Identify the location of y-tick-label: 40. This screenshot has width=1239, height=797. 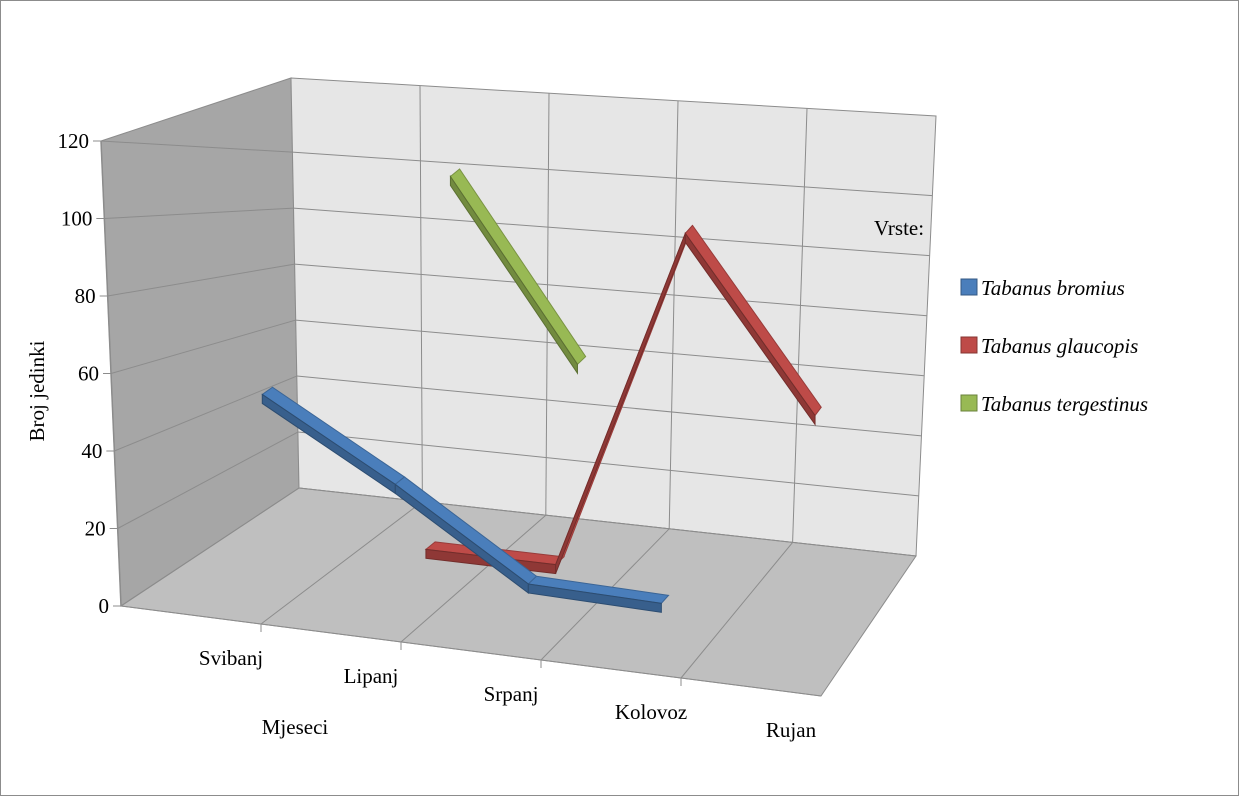
(91, 451).